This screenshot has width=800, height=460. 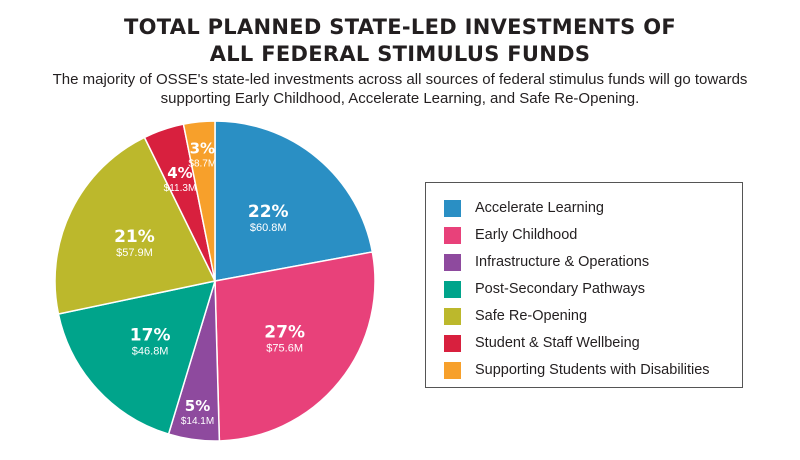 I want to click on legend-label: Safe Re-Opening, so click(x=531, y=316).